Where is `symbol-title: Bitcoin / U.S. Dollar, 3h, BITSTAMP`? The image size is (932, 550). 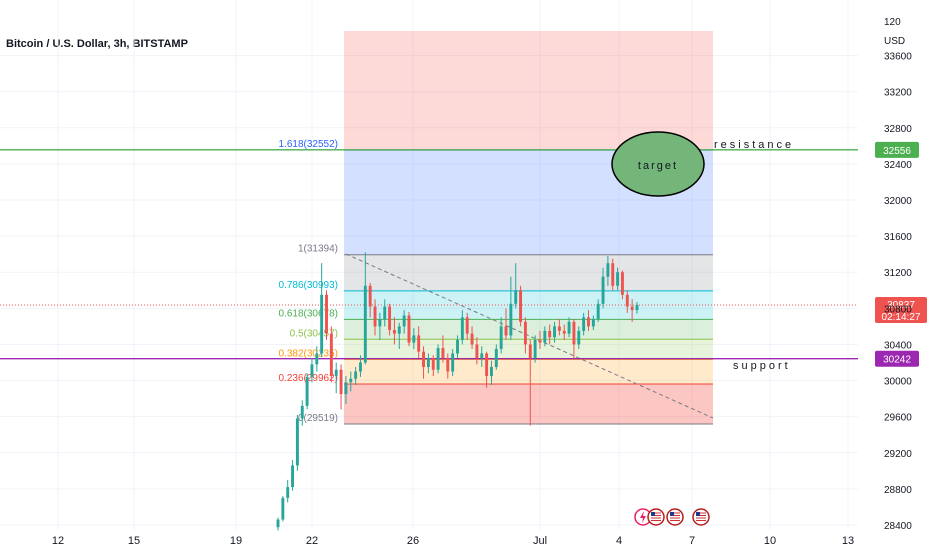 symbol-title: Bitcoin / U.S. Dollar, 3h, BITSTAMP is located at coordinates (97, 44).